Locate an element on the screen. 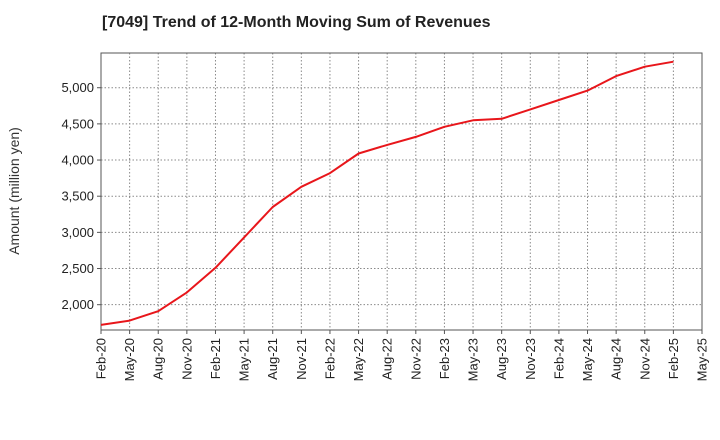  x-tick-label: May-22 is located at coordinates (358, 359).